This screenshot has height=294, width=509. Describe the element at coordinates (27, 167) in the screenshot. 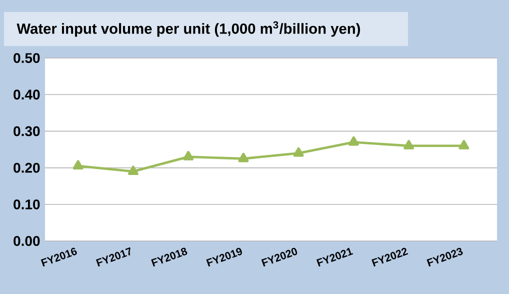

I see `y-tick-label: 0.20` at that location.